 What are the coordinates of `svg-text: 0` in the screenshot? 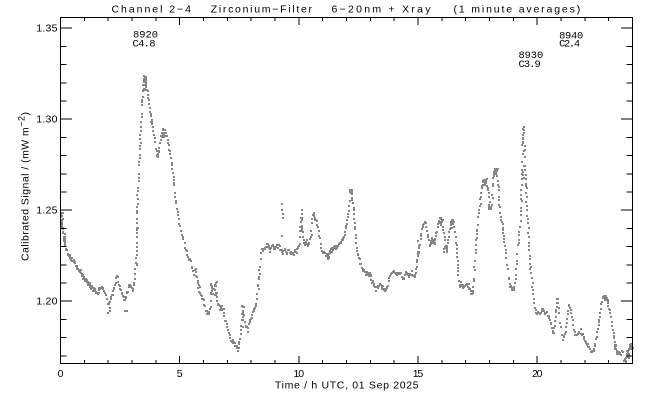 It's located at (61, 374).